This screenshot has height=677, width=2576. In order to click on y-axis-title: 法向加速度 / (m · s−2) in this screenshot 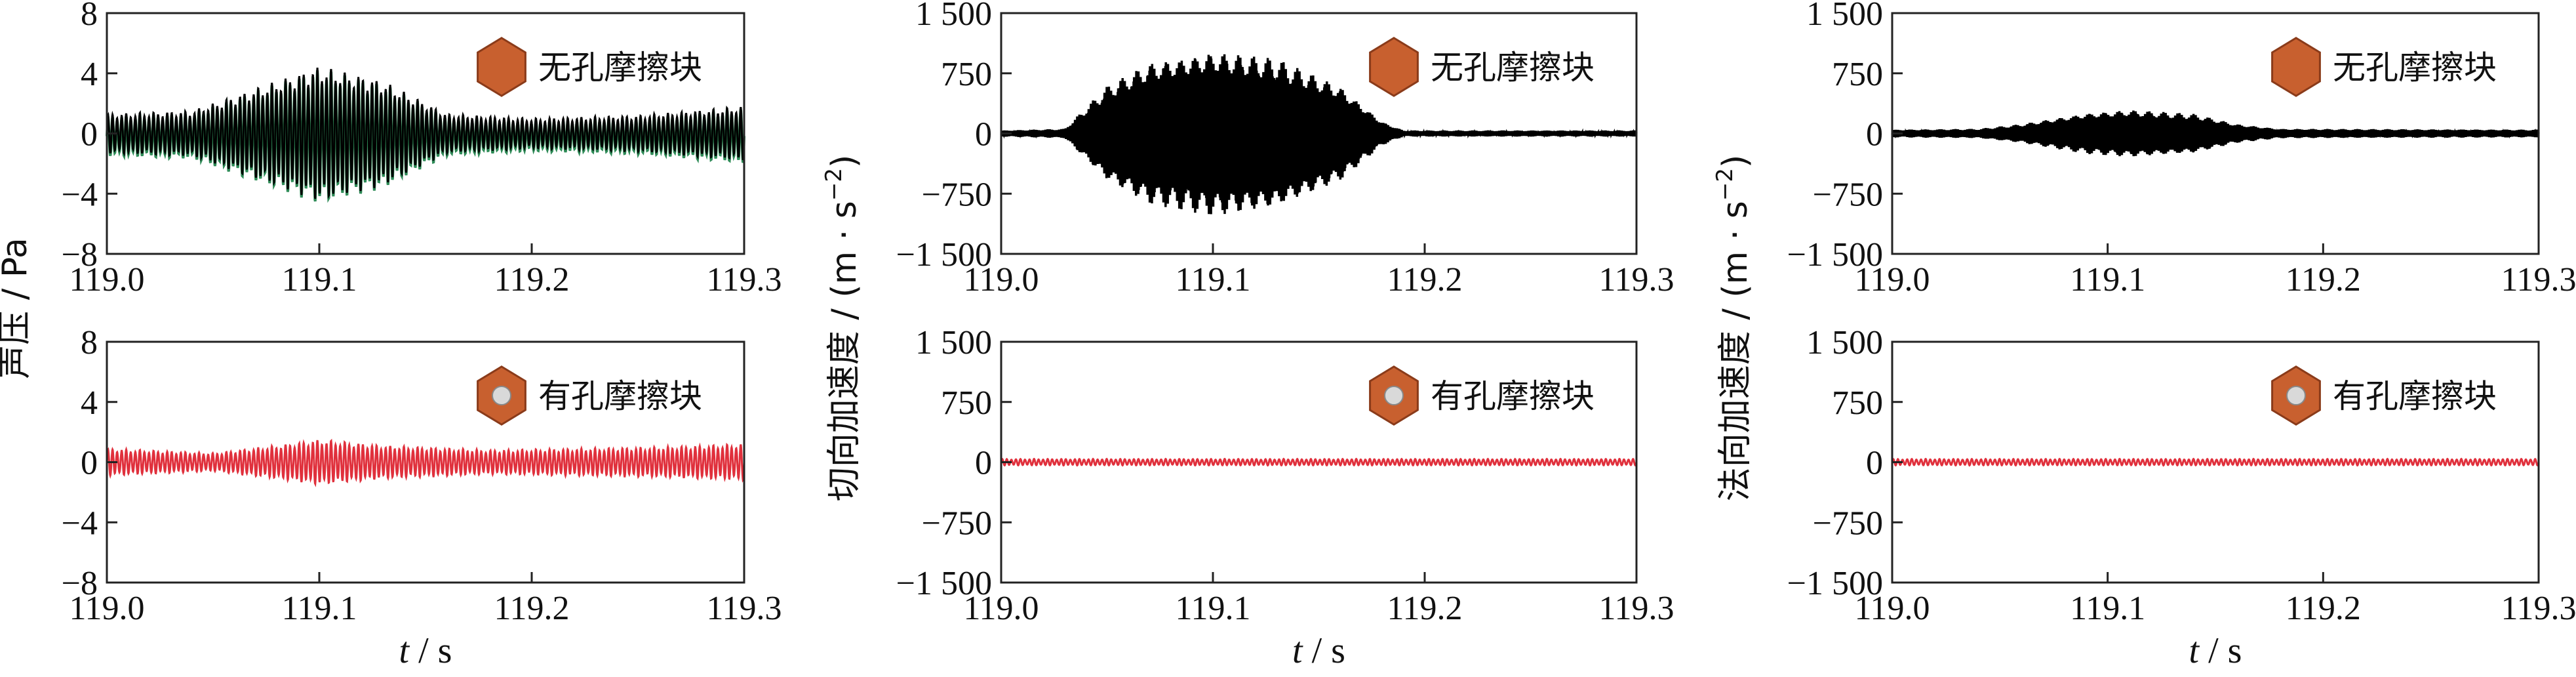, I will do `click(1733, 328)`.